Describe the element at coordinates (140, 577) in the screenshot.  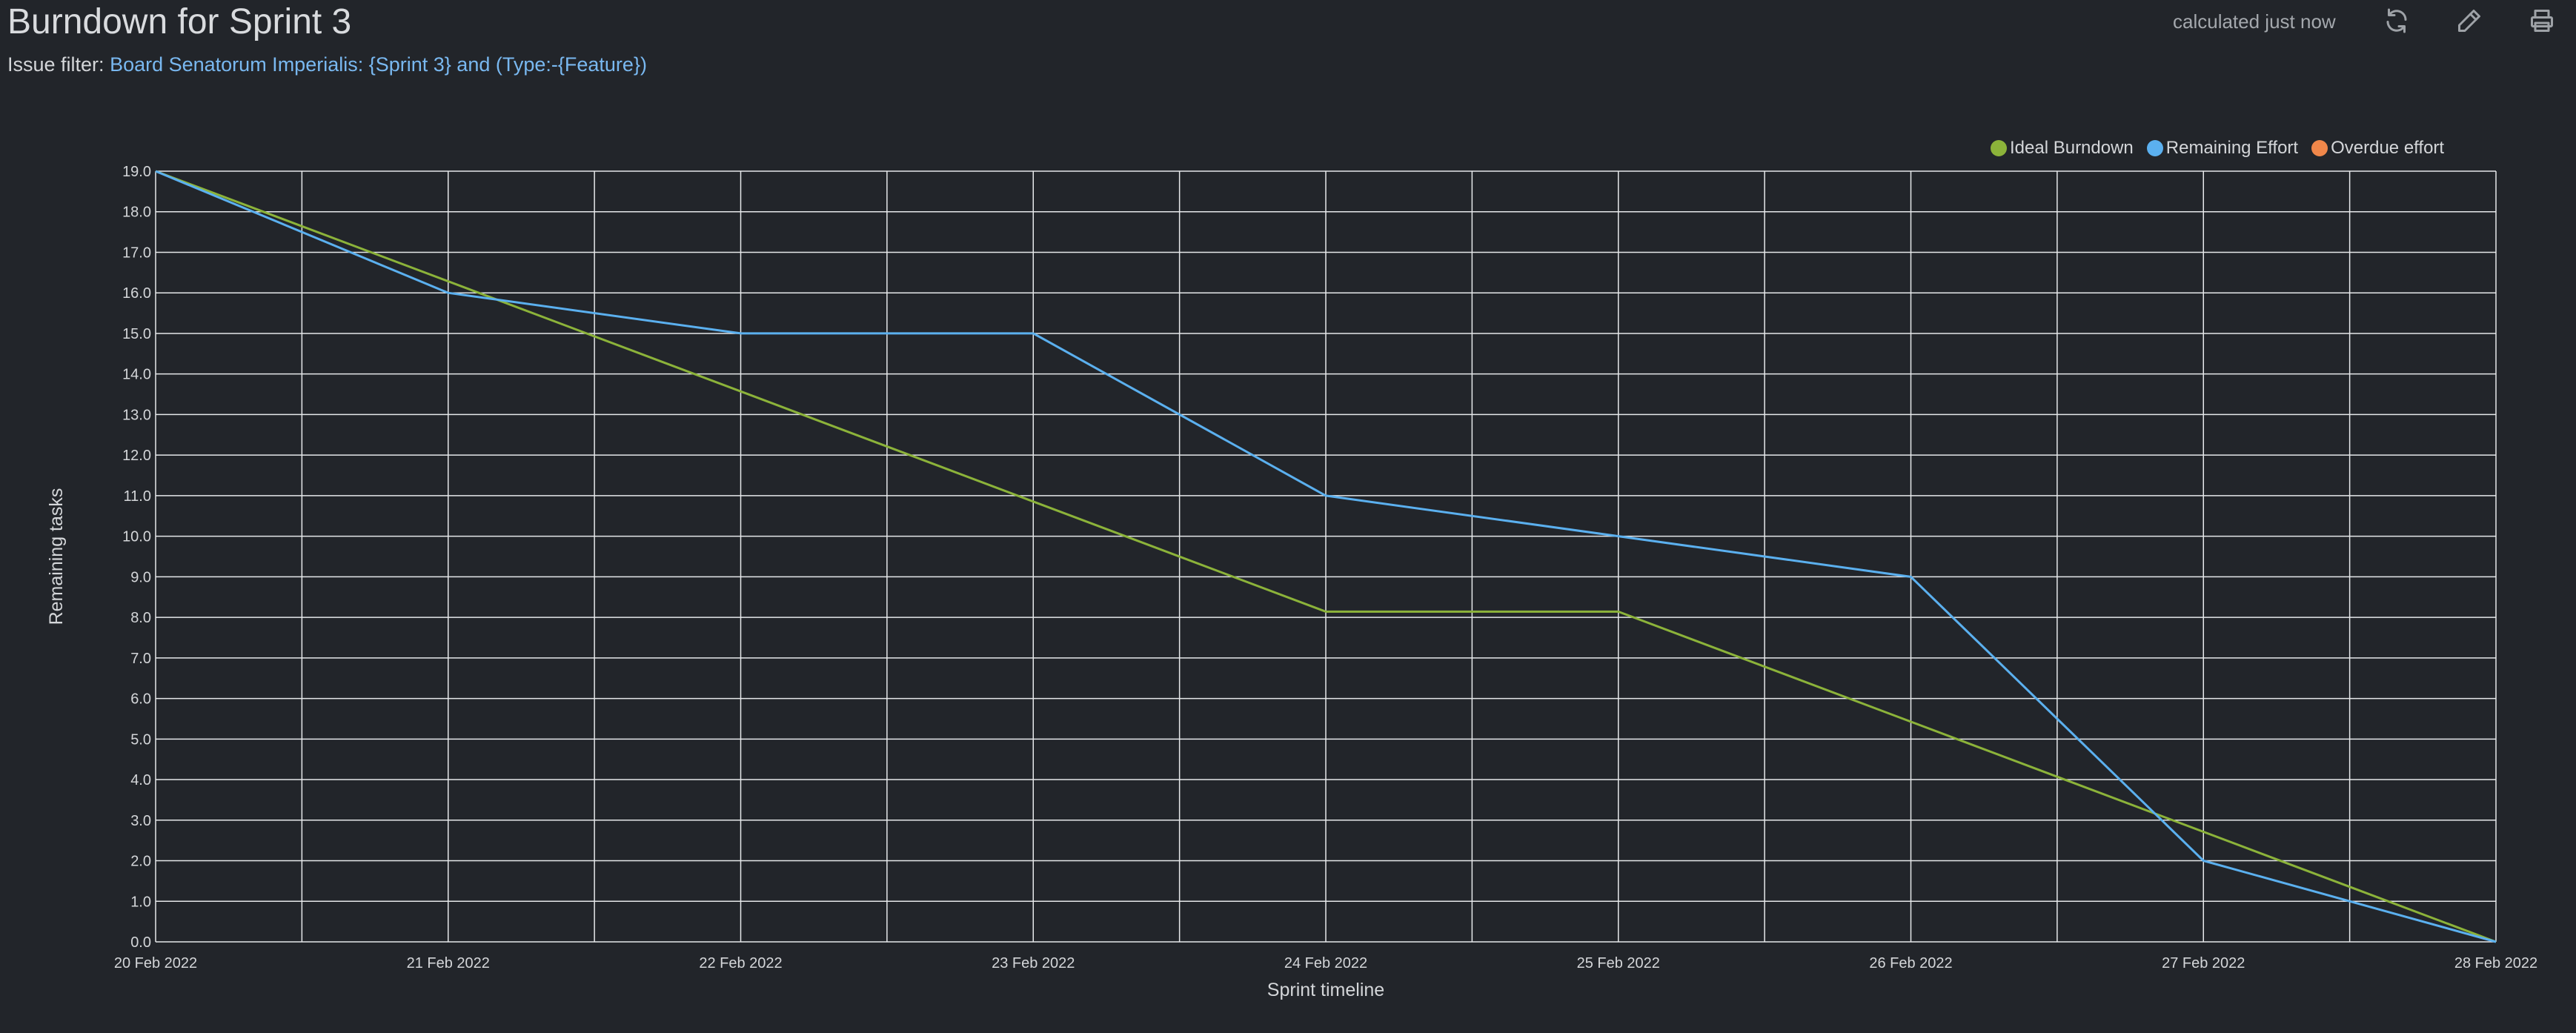
I see `y-tick-label: 9.0` at that location.